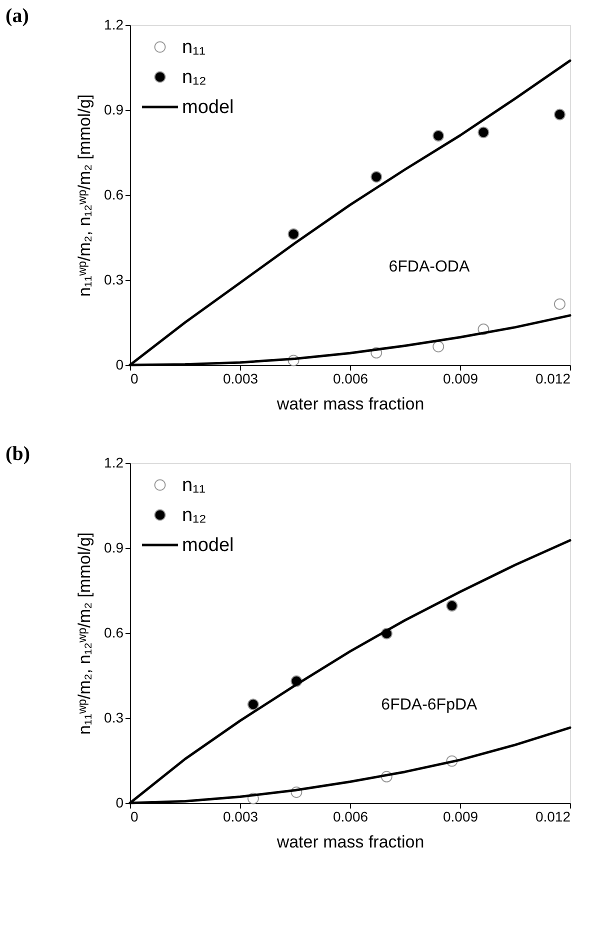 This screenshot has width=590, height=929. What do you see at coordinates (429, 705) in the screenshot?
I see `annotation: 6FDA-6FpDA` at bounding box center [429, 705].